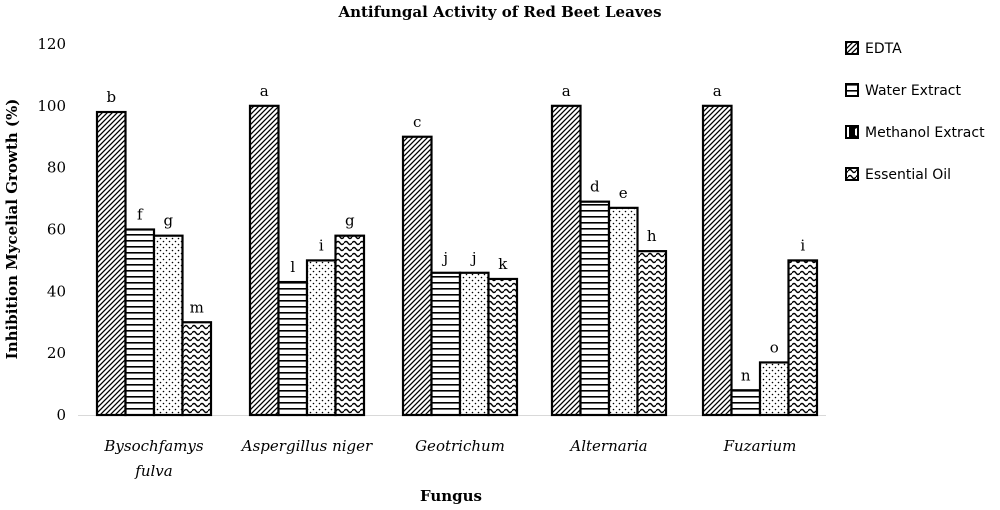 The width and height of the screenshot is (1000, 510). Describe the element at coordinates (652, 236) in the screenshot. I see `bar-letter: h` at that location.